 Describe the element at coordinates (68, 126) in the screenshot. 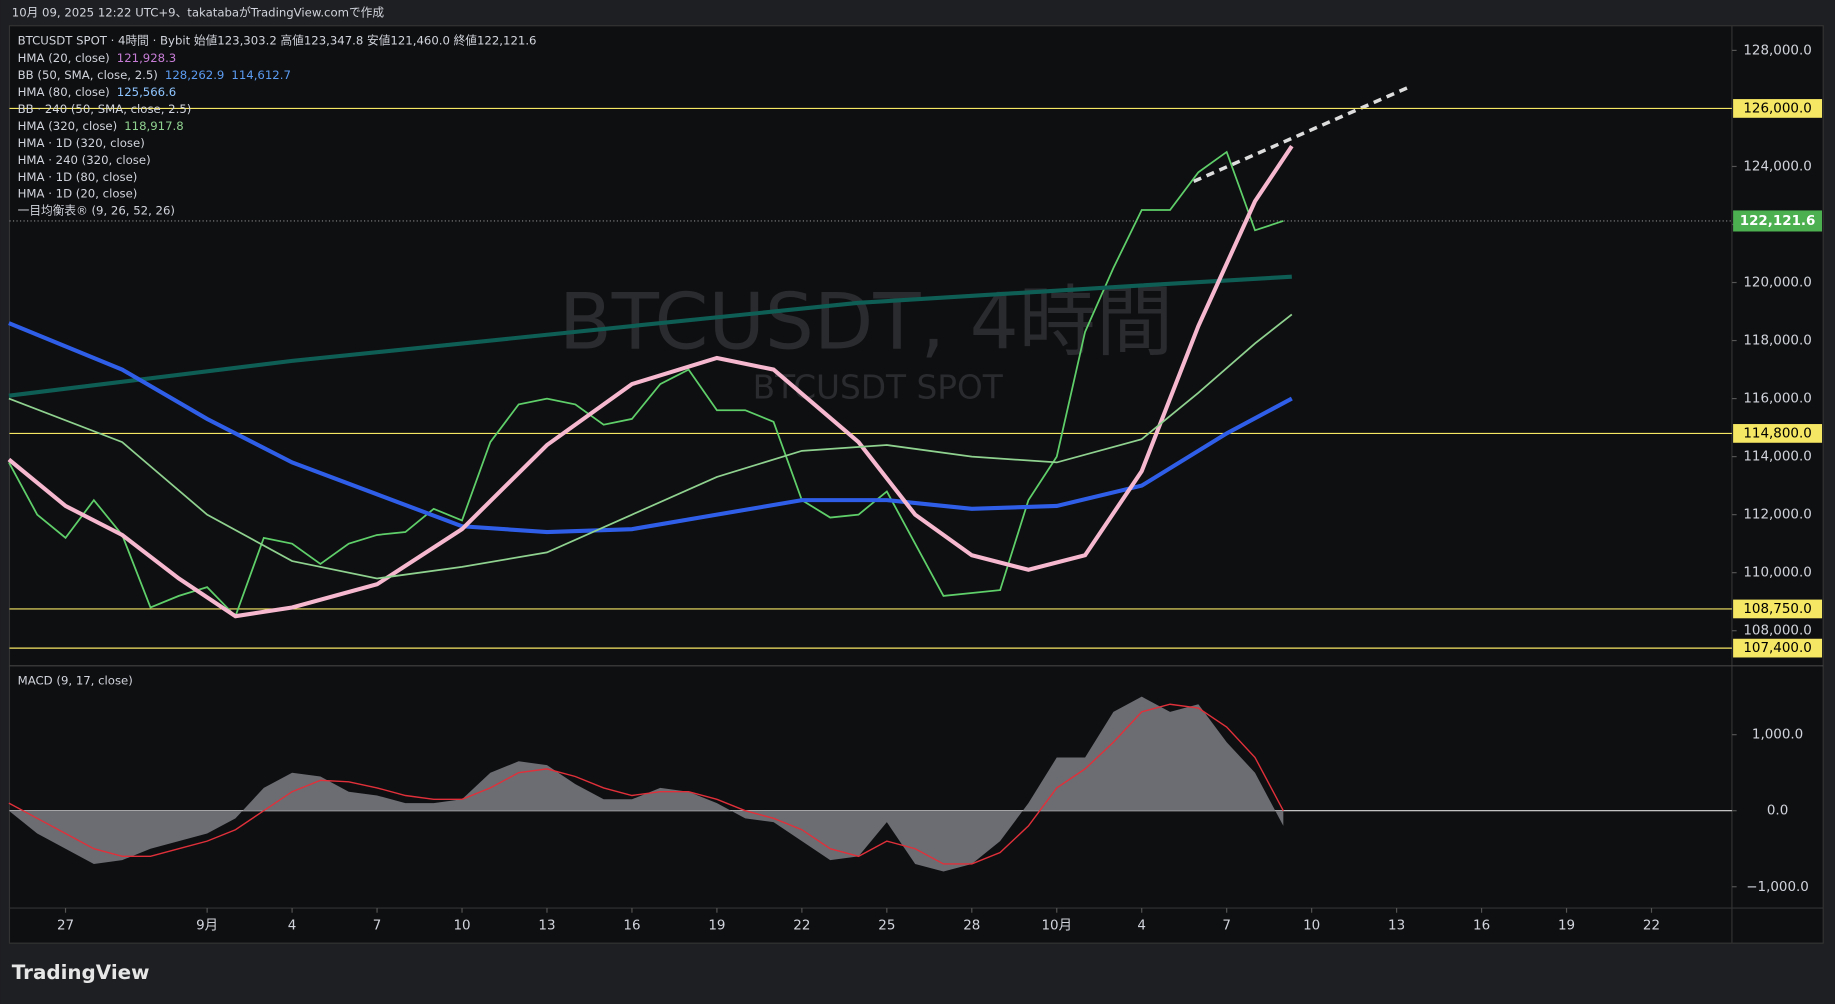

I see `legend-label: HMA (320, close)` at that location.